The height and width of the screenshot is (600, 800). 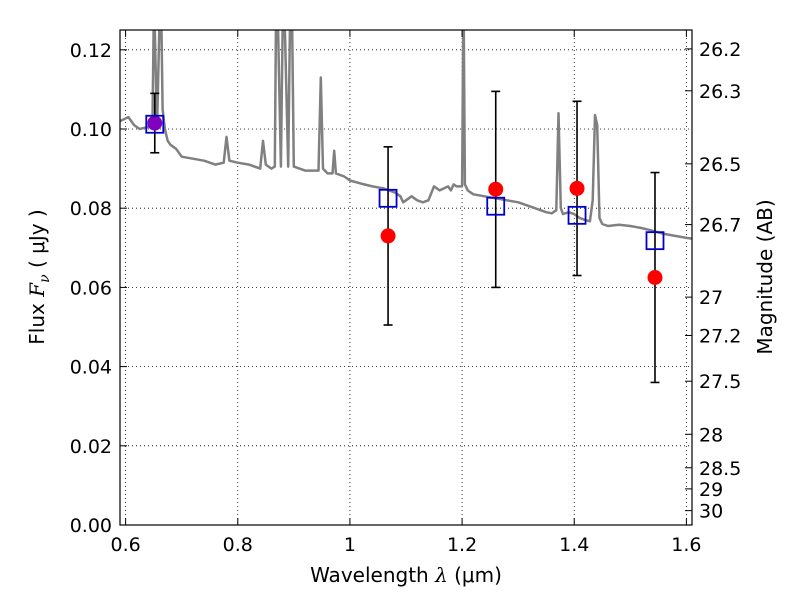 What do you see at coordinates (406, 575) in the screenshot?
I see `x-axis-label: Wavelength λ (μm)` at bounding box center [406, 575].